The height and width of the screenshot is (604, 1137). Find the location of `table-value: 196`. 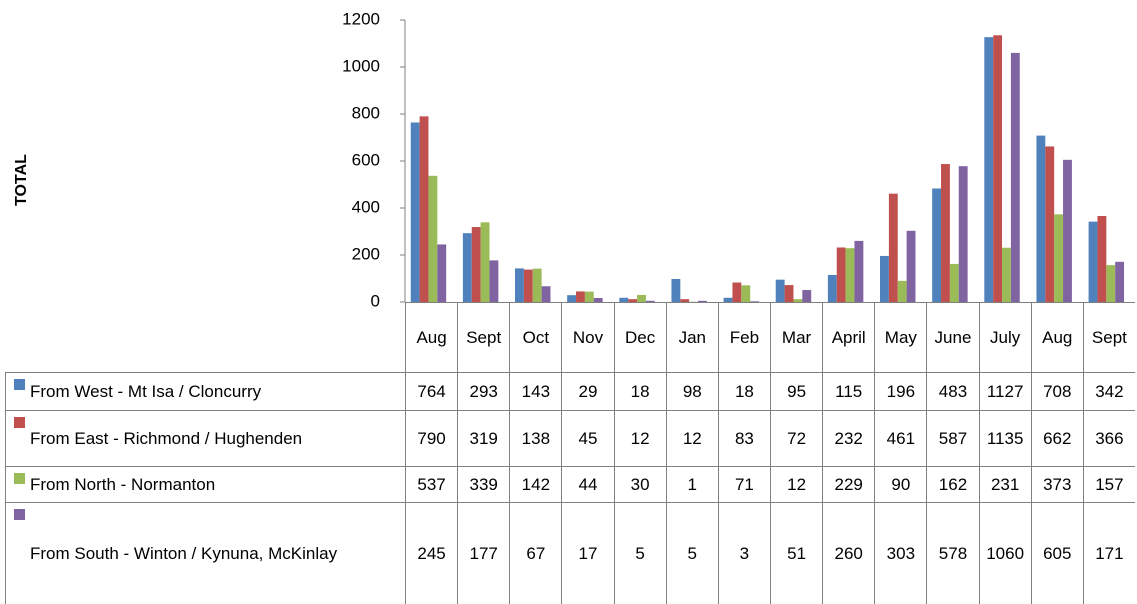

table-value: 196 is located at coordinates (900, 391).